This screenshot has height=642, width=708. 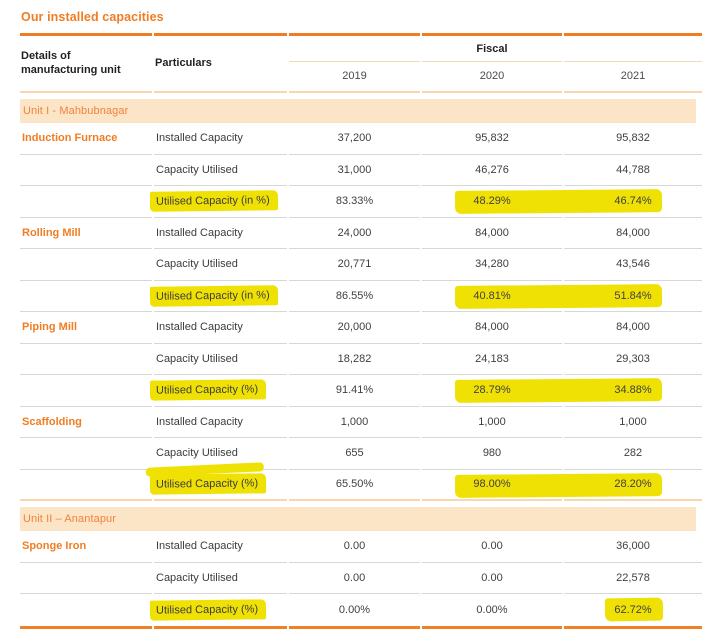 I want to click on table-row: Capacity Utilised 20,771 34,280 43,546, so click(x=361, y=265).